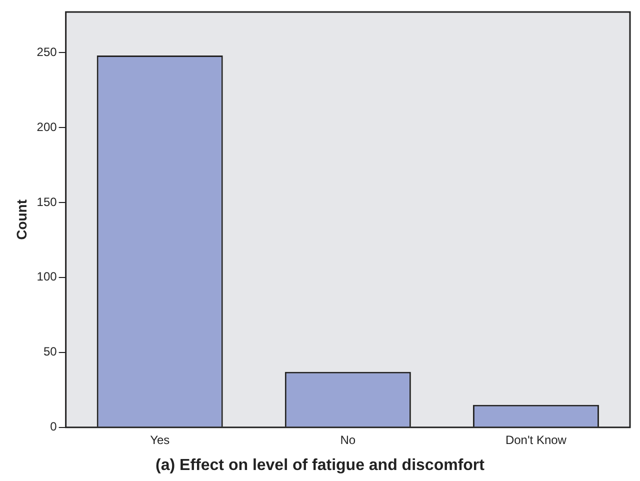 This screenshot has width=640, height=481. I want to click on y-tick-label: 150, so click(47, 201).